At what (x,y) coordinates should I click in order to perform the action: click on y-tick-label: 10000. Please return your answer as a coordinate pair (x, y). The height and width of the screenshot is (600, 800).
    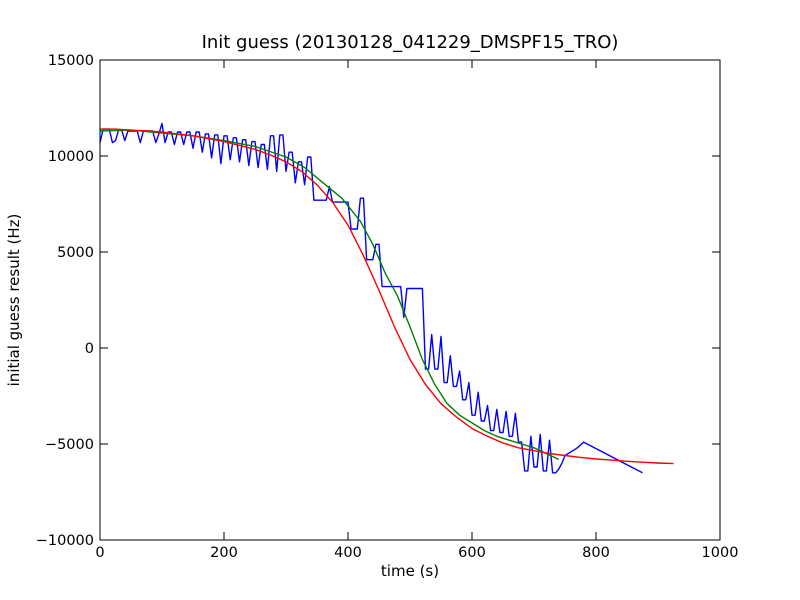
    Looking at the image, I should click on (71, 157).